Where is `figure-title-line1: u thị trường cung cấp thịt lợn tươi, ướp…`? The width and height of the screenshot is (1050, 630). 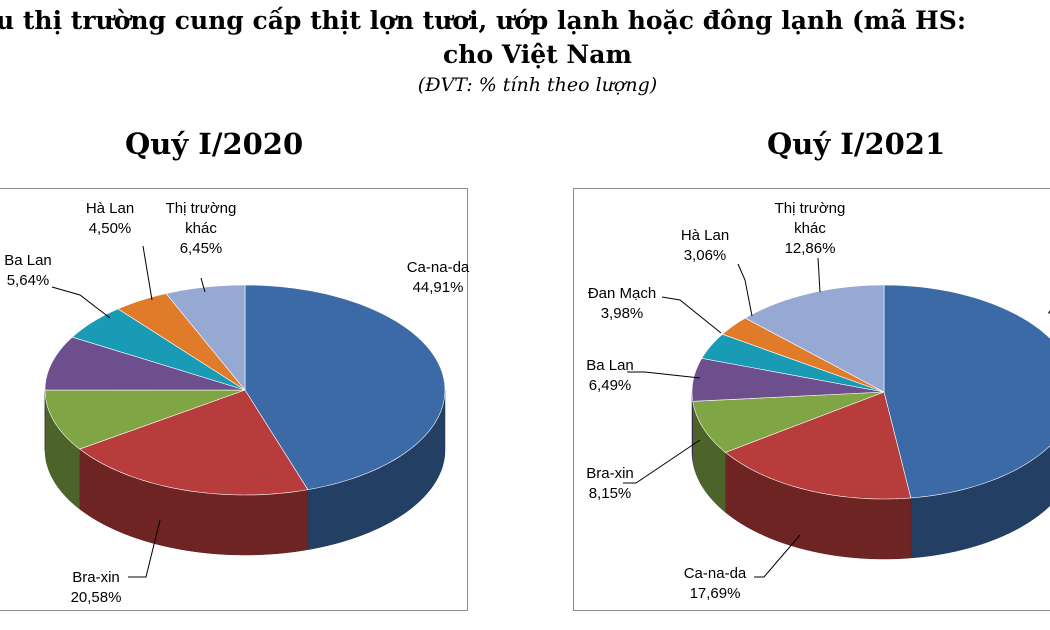 figure-title-line1: u thị trường cung cấp thịt lợn tươi, ướp… is located at coordinates (483, 20).